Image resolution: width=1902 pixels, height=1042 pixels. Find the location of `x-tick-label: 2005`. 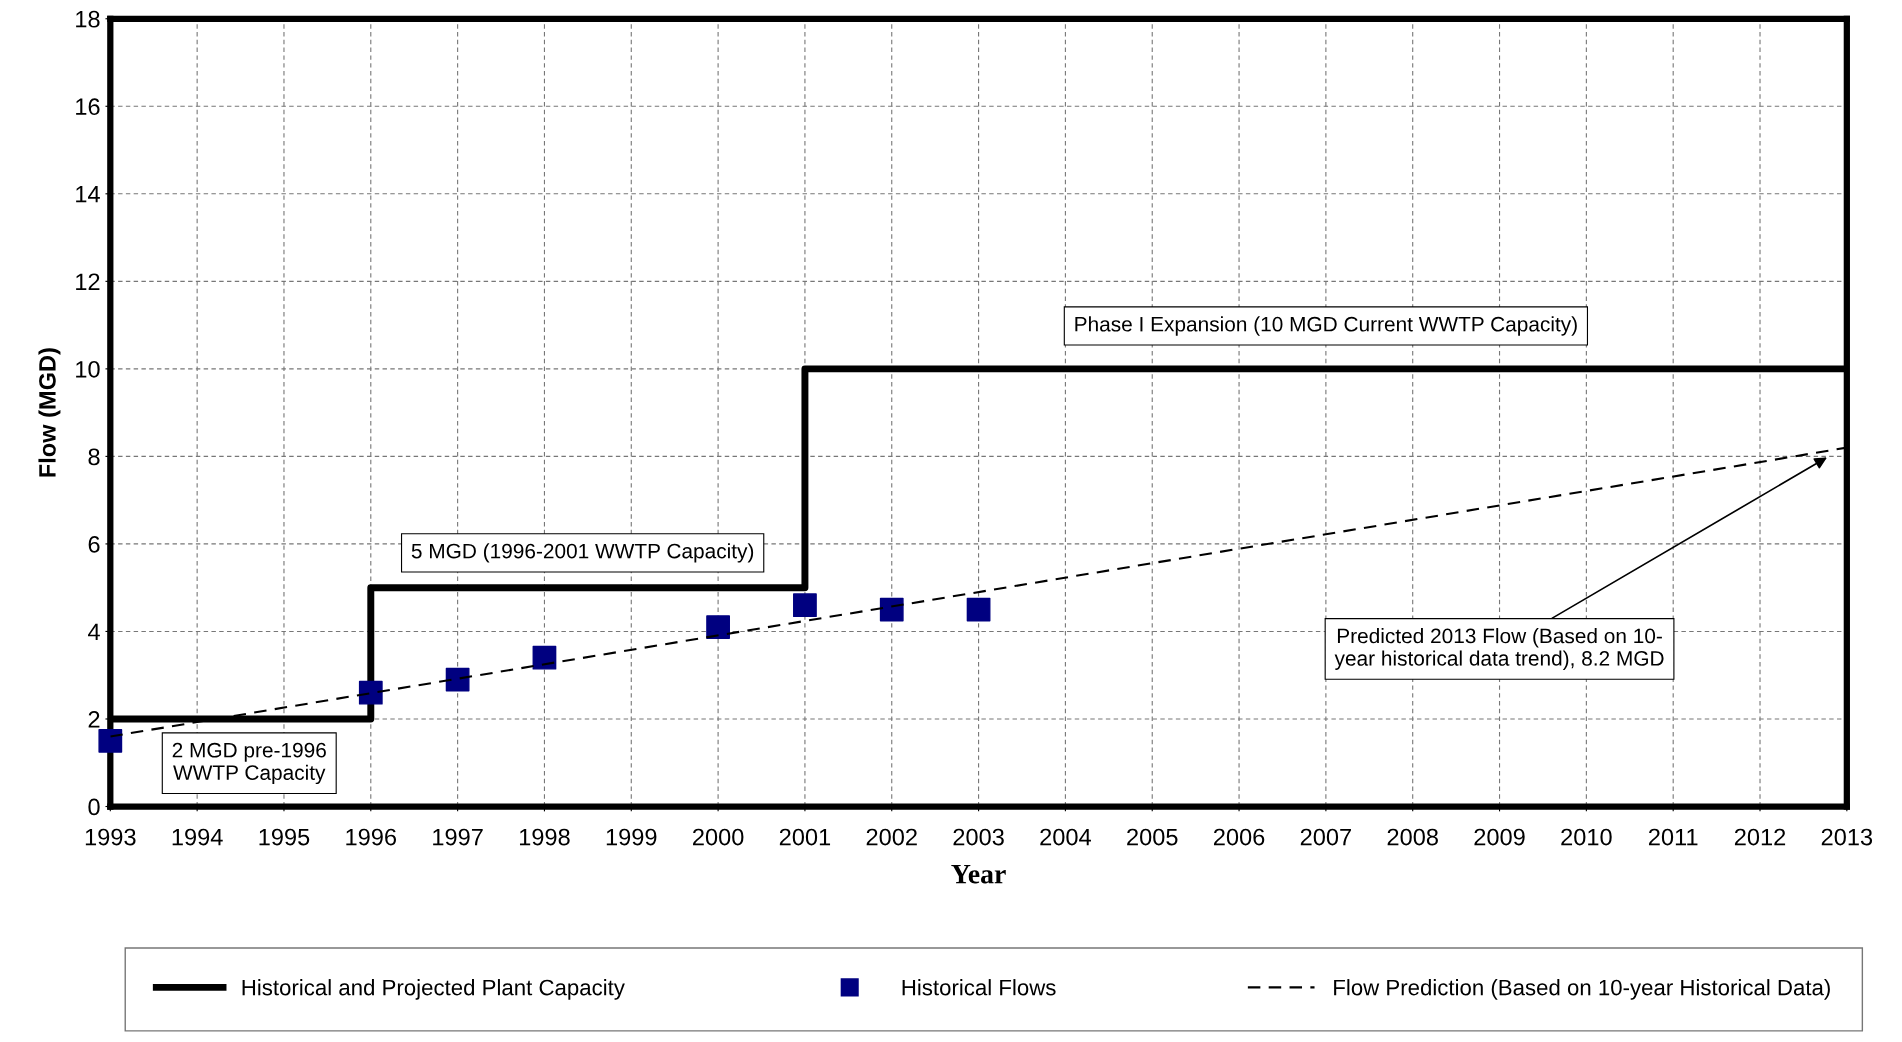

x-tick-label: 2005 is located at coordinates (1152, 837).